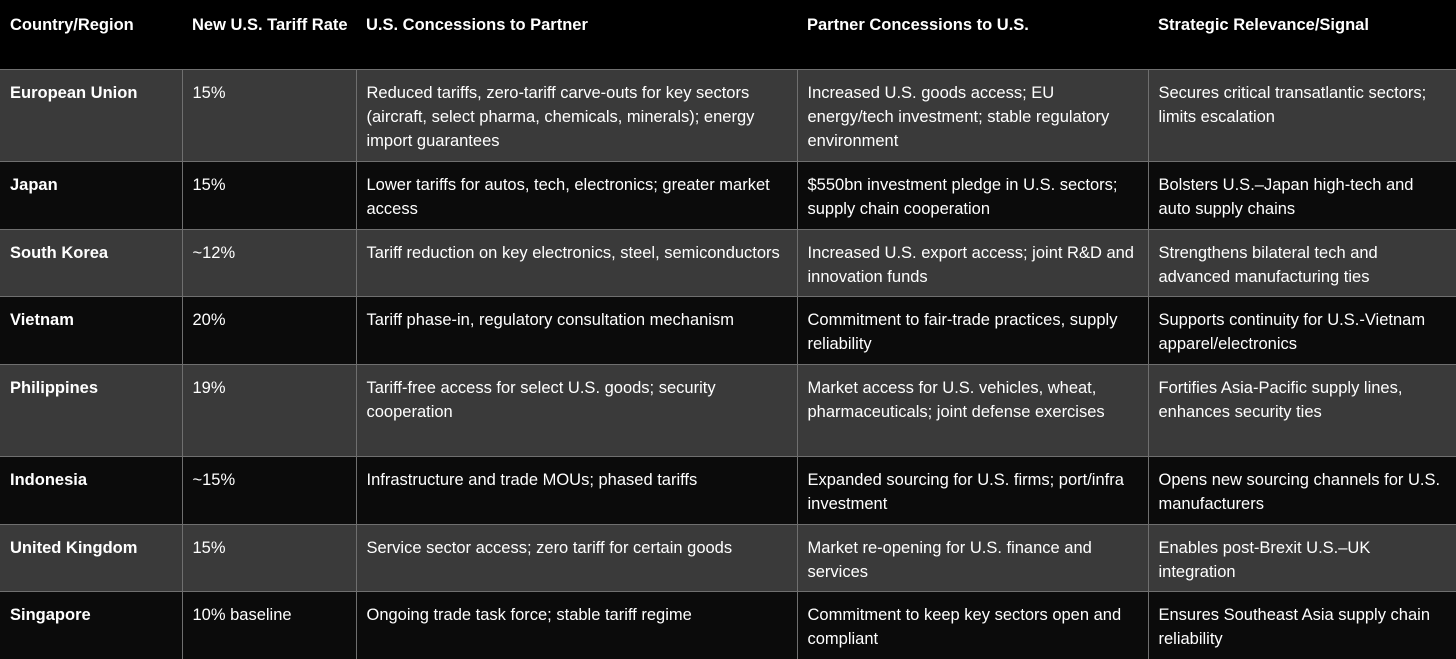 This screenshot has width=1456, height=659. What do you see at coordinates (269, 625) in the screenshot?
I see `cell-tariff-rate: 10% baseline` at bounding box center [269, 625].